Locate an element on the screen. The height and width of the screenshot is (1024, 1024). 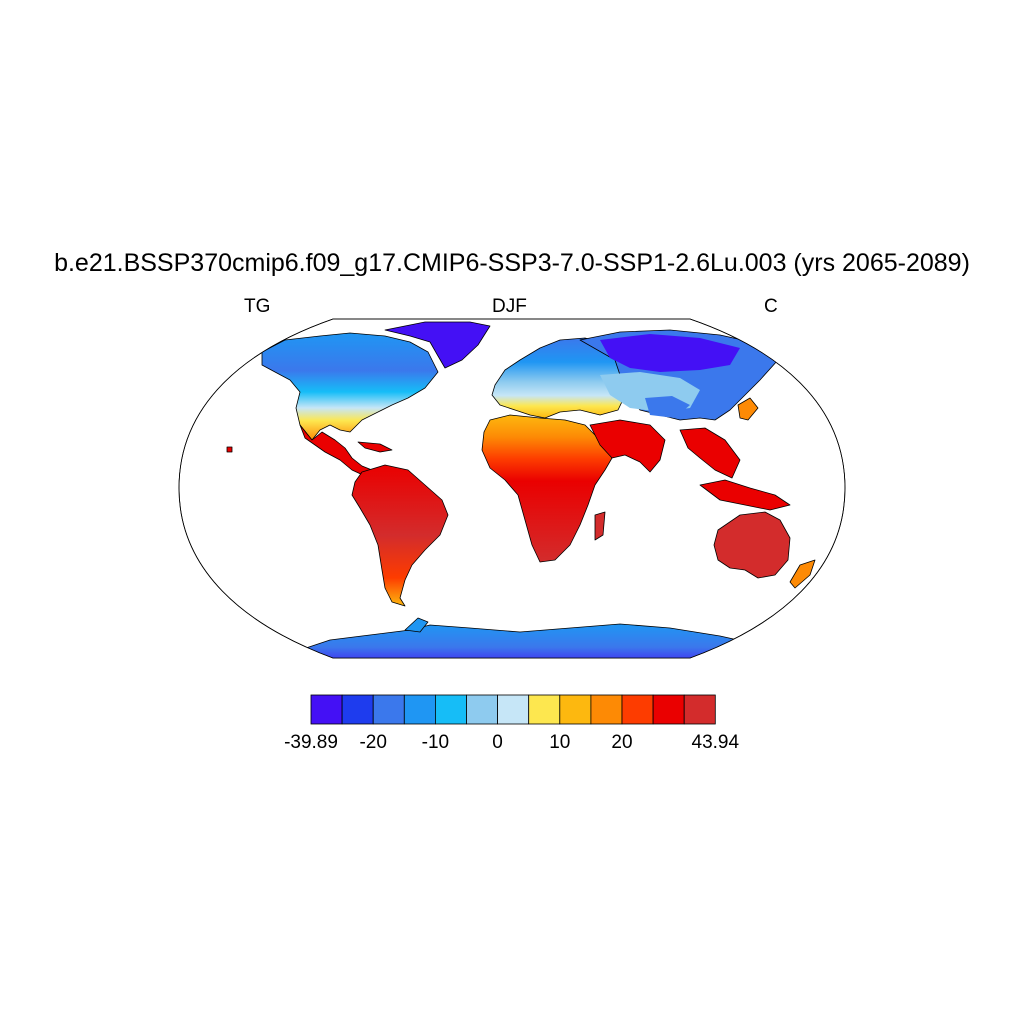
colorbar-tick-label: 10 is located at coordinates (560, 742).